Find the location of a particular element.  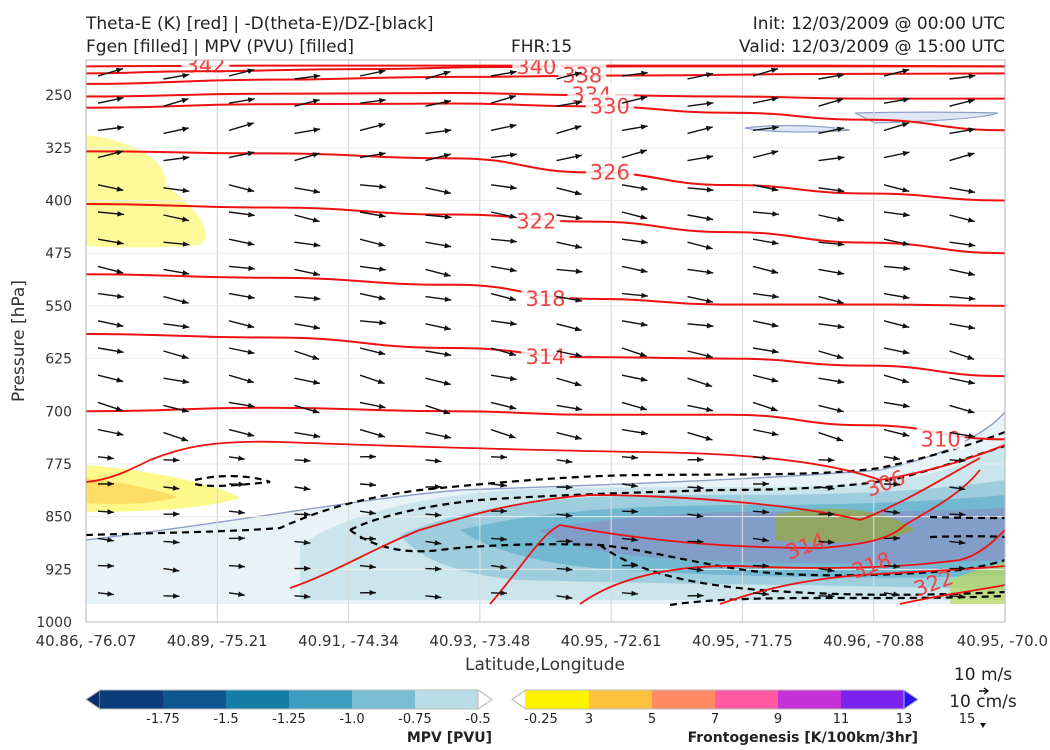

x-tick-label: 40.91, -74.34 is located at coordinates (348, 641).